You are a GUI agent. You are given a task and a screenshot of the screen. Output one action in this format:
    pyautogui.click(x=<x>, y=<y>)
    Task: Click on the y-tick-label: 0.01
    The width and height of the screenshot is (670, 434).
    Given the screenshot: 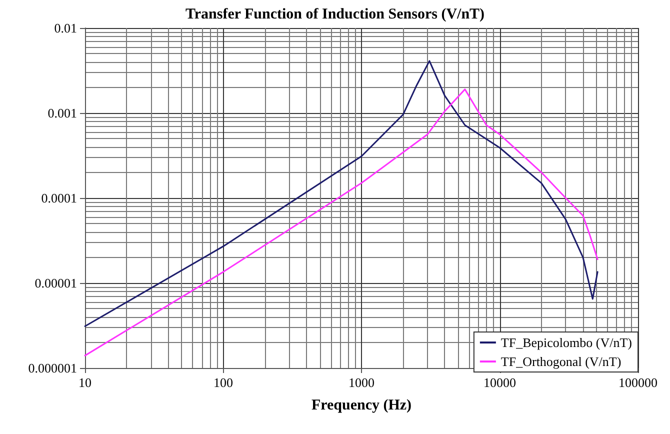 What is the action you would take?
    pyautogui.click(x=65, y=28)
    